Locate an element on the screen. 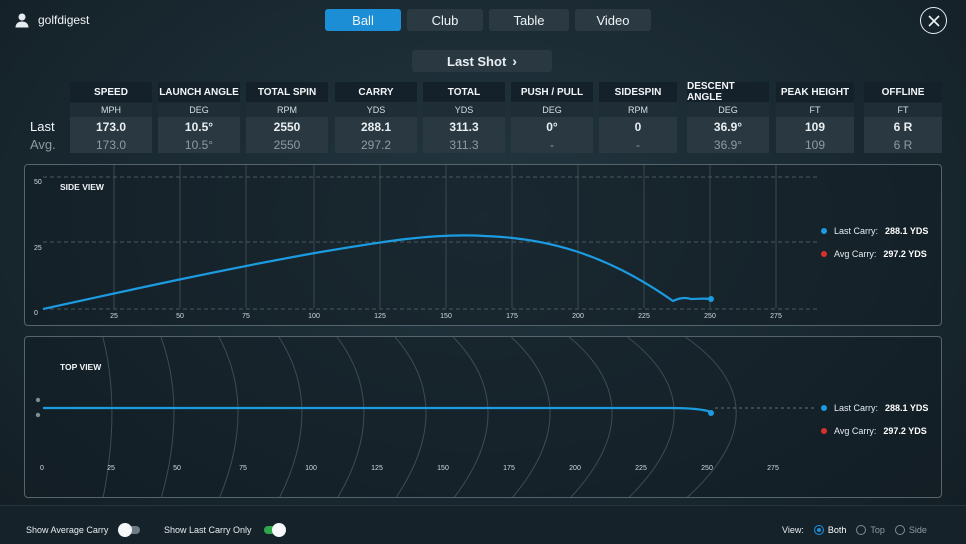 The height and width of the screenshot is (544, 966). metric-name: TOTAL SPIN is located at coordinates (287, 92).